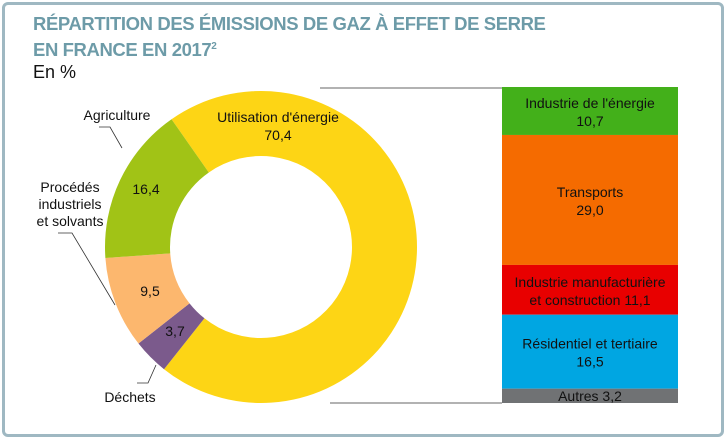 The width and height of the screenshot is (726, 439). I want to click on donut-category-label: et solvants, so click(70, 221).